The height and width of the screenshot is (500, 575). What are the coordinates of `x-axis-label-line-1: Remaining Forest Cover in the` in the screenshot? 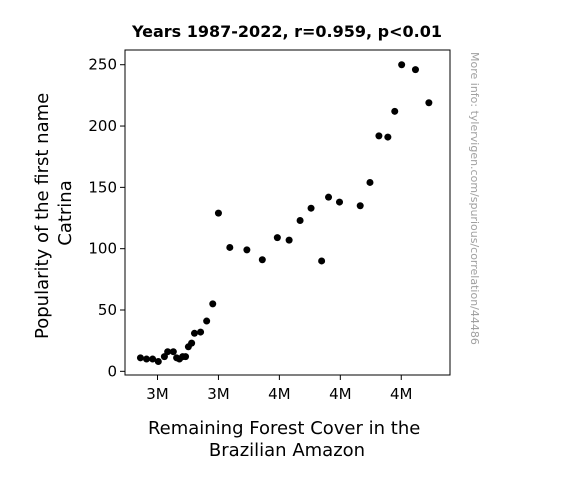 It's located at (284, 428).